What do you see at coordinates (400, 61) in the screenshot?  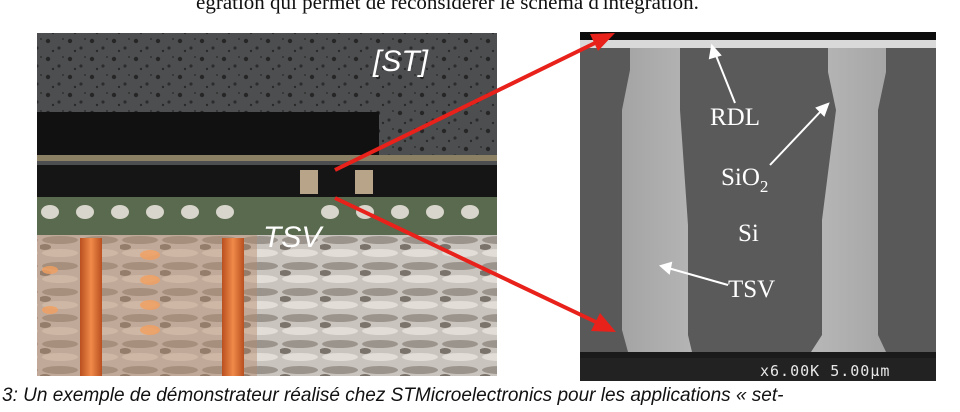 I see `source-label: [ST]` at bounding box center [400, 61].